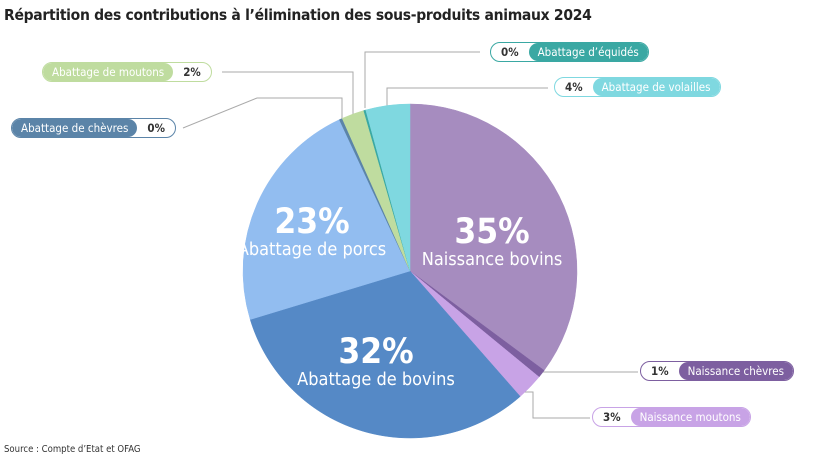 This screenshot has width=836, height=456. What do you see at coordinates (75, 128) in the screenshot?
I see `callout-name: Abattage de chèvres` at bounding box center [75, 128].